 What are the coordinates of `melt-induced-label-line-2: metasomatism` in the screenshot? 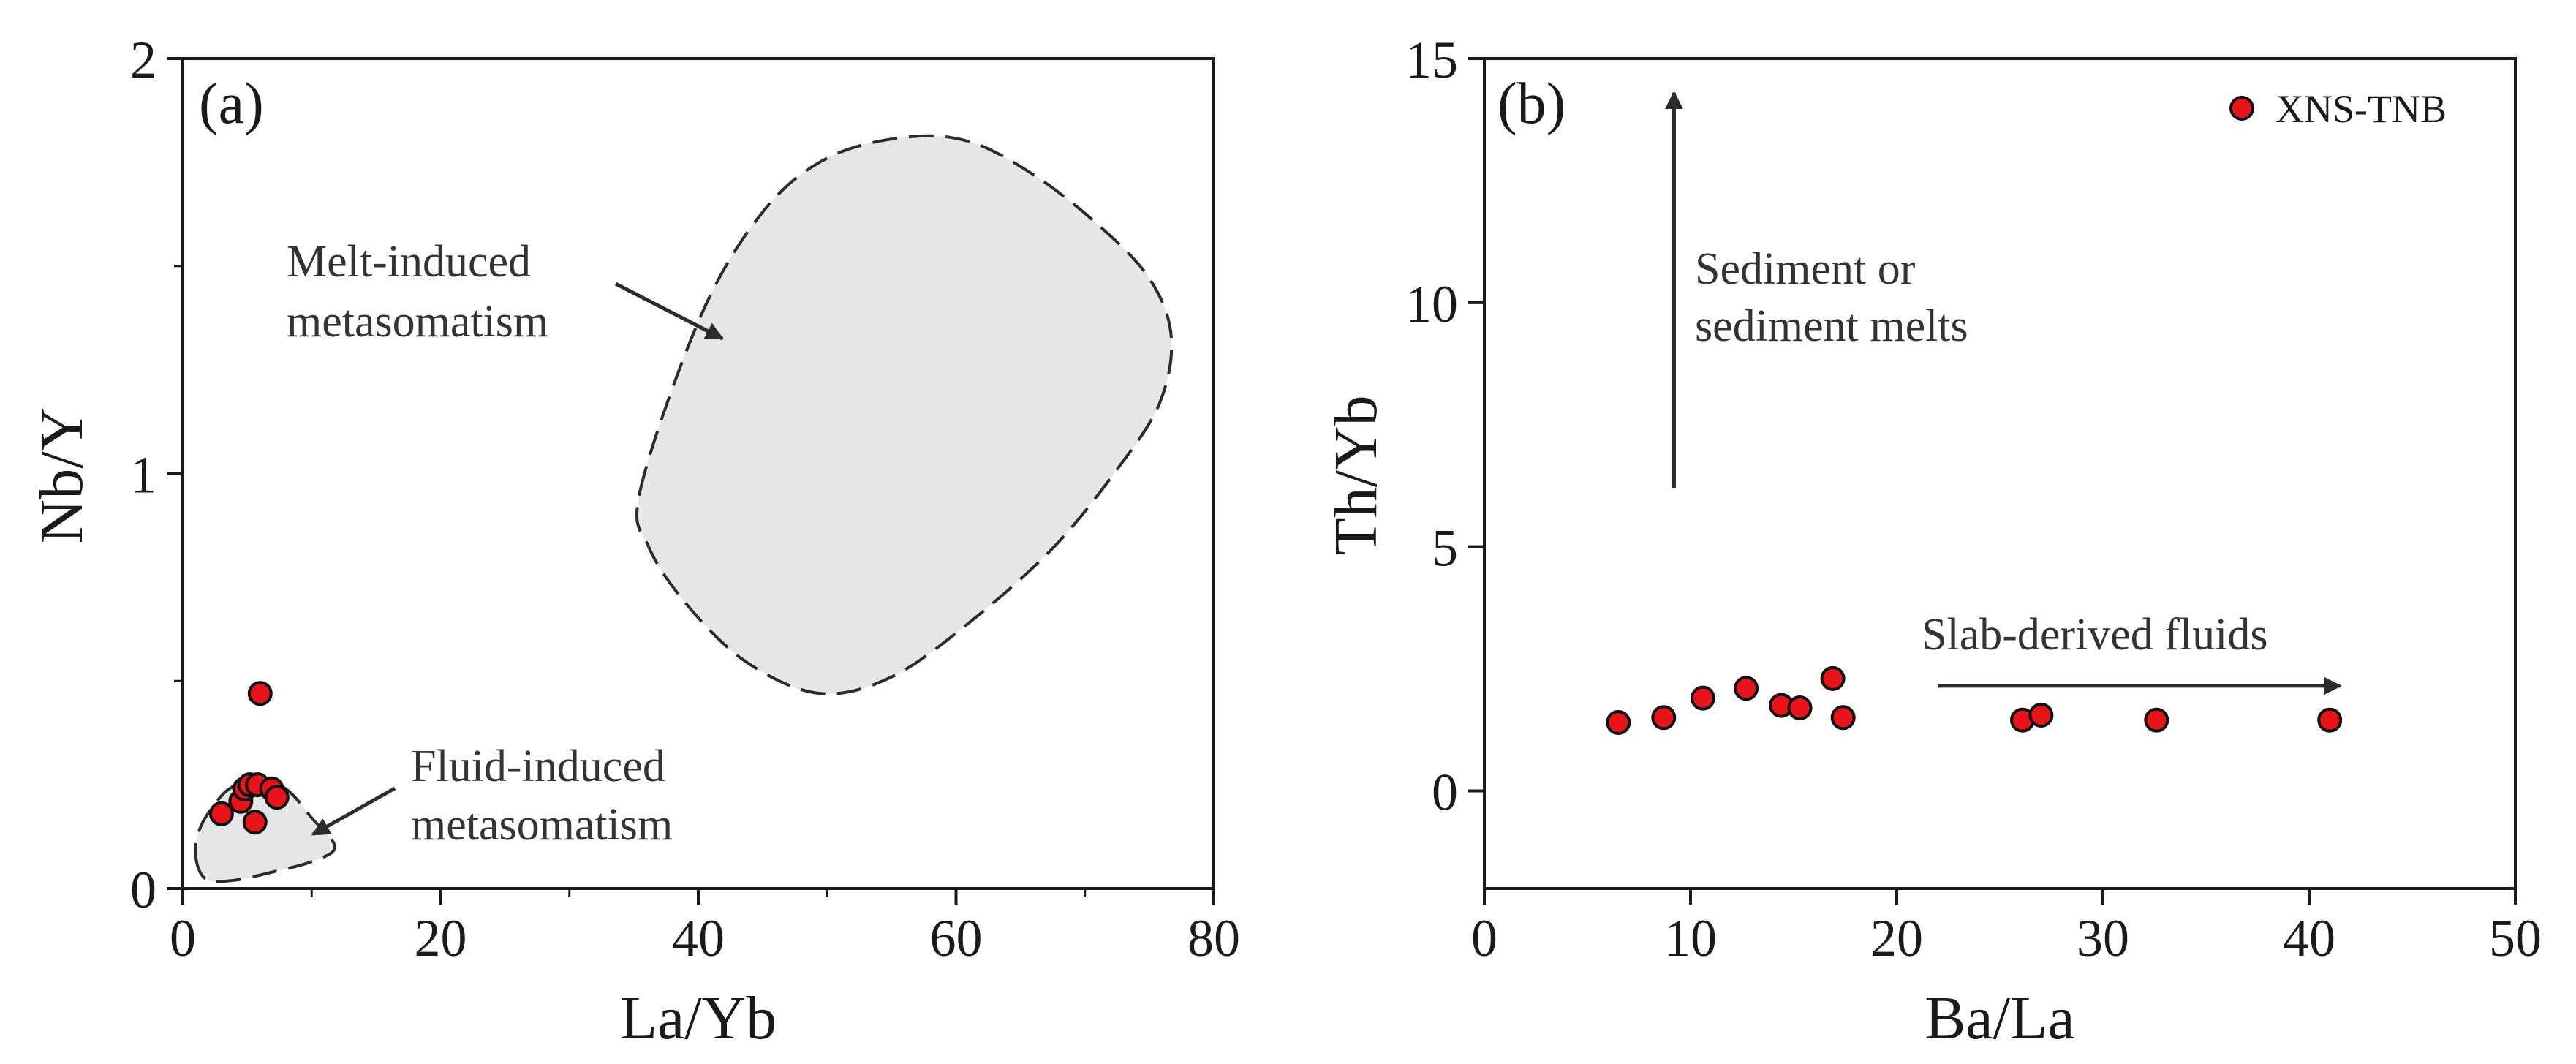 It's located at (417, 322).